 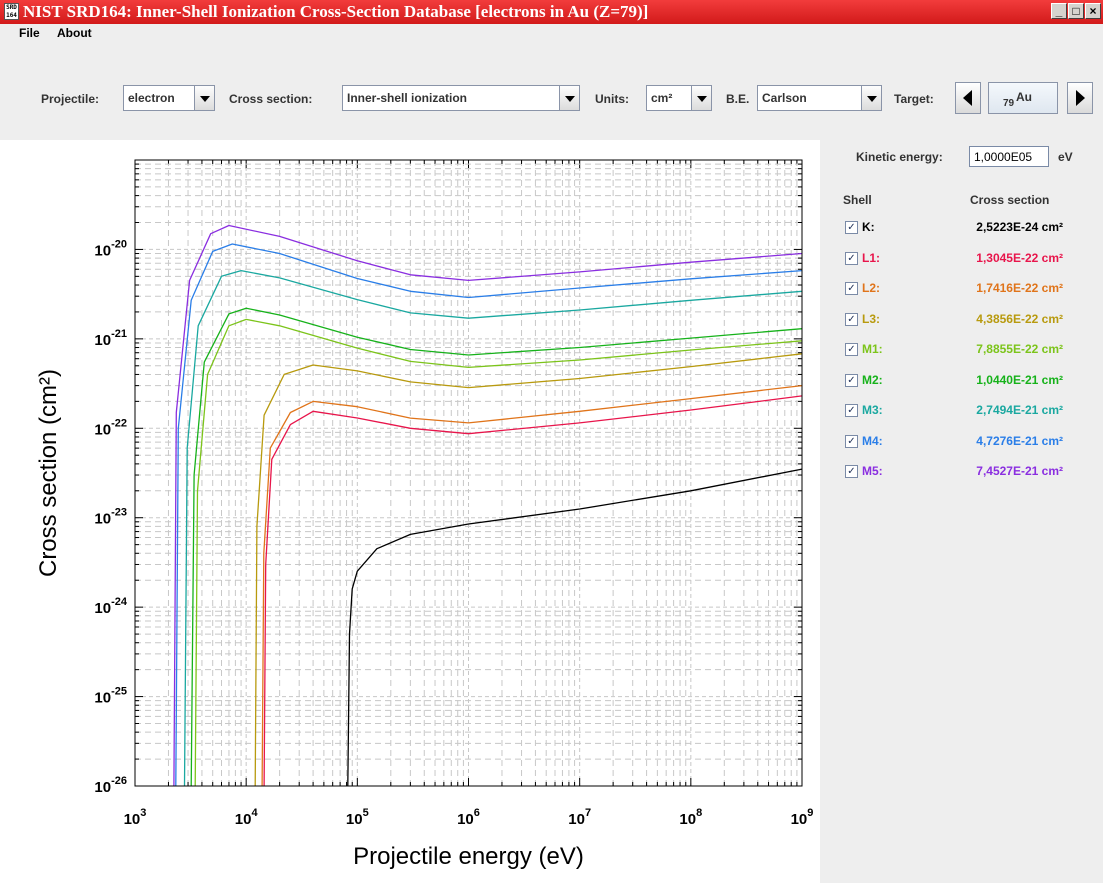 What do you see at coordinates (784, 98) in the screenshot?
I see `be-value: Carlson` at bounding box center [784, 98].